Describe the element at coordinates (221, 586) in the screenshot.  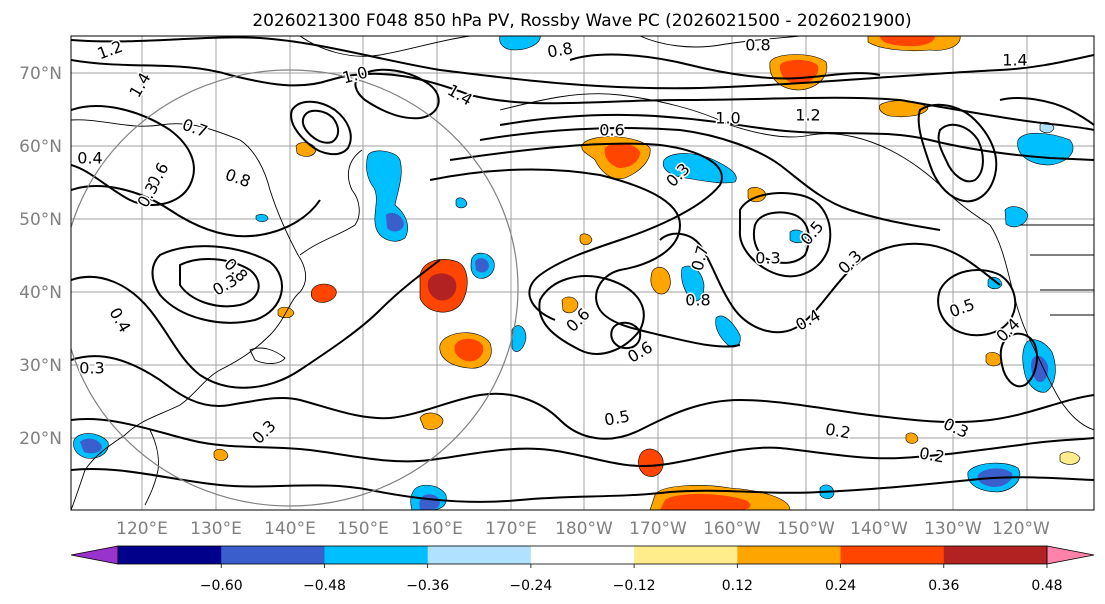
I see `colorbar-tick-label: −0.60` at that location.